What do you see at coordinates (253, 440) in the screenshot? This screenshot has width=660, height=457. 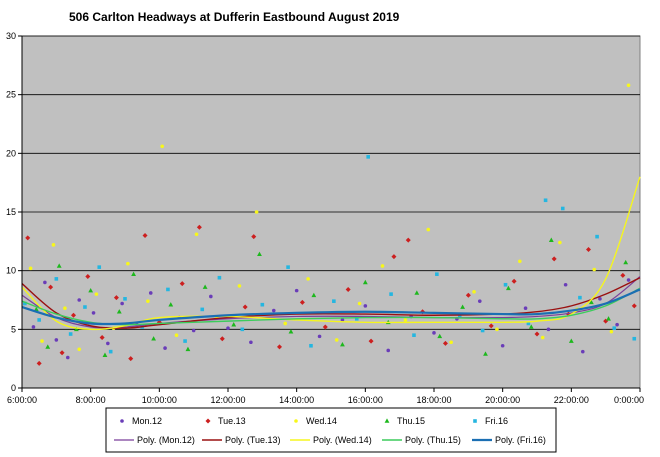 I see `legend-label: Poly. (Tue.13)` at bounding box center [253, 440].